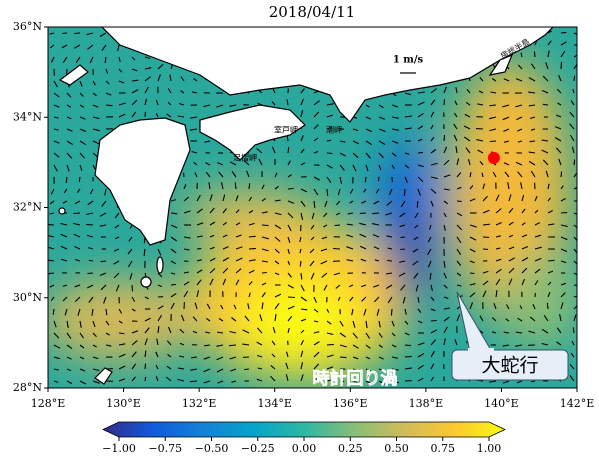  Describe the element at coordinates (165, 448) in the screenshot. I see `colorbar-tick-label: −0.75` at that location.